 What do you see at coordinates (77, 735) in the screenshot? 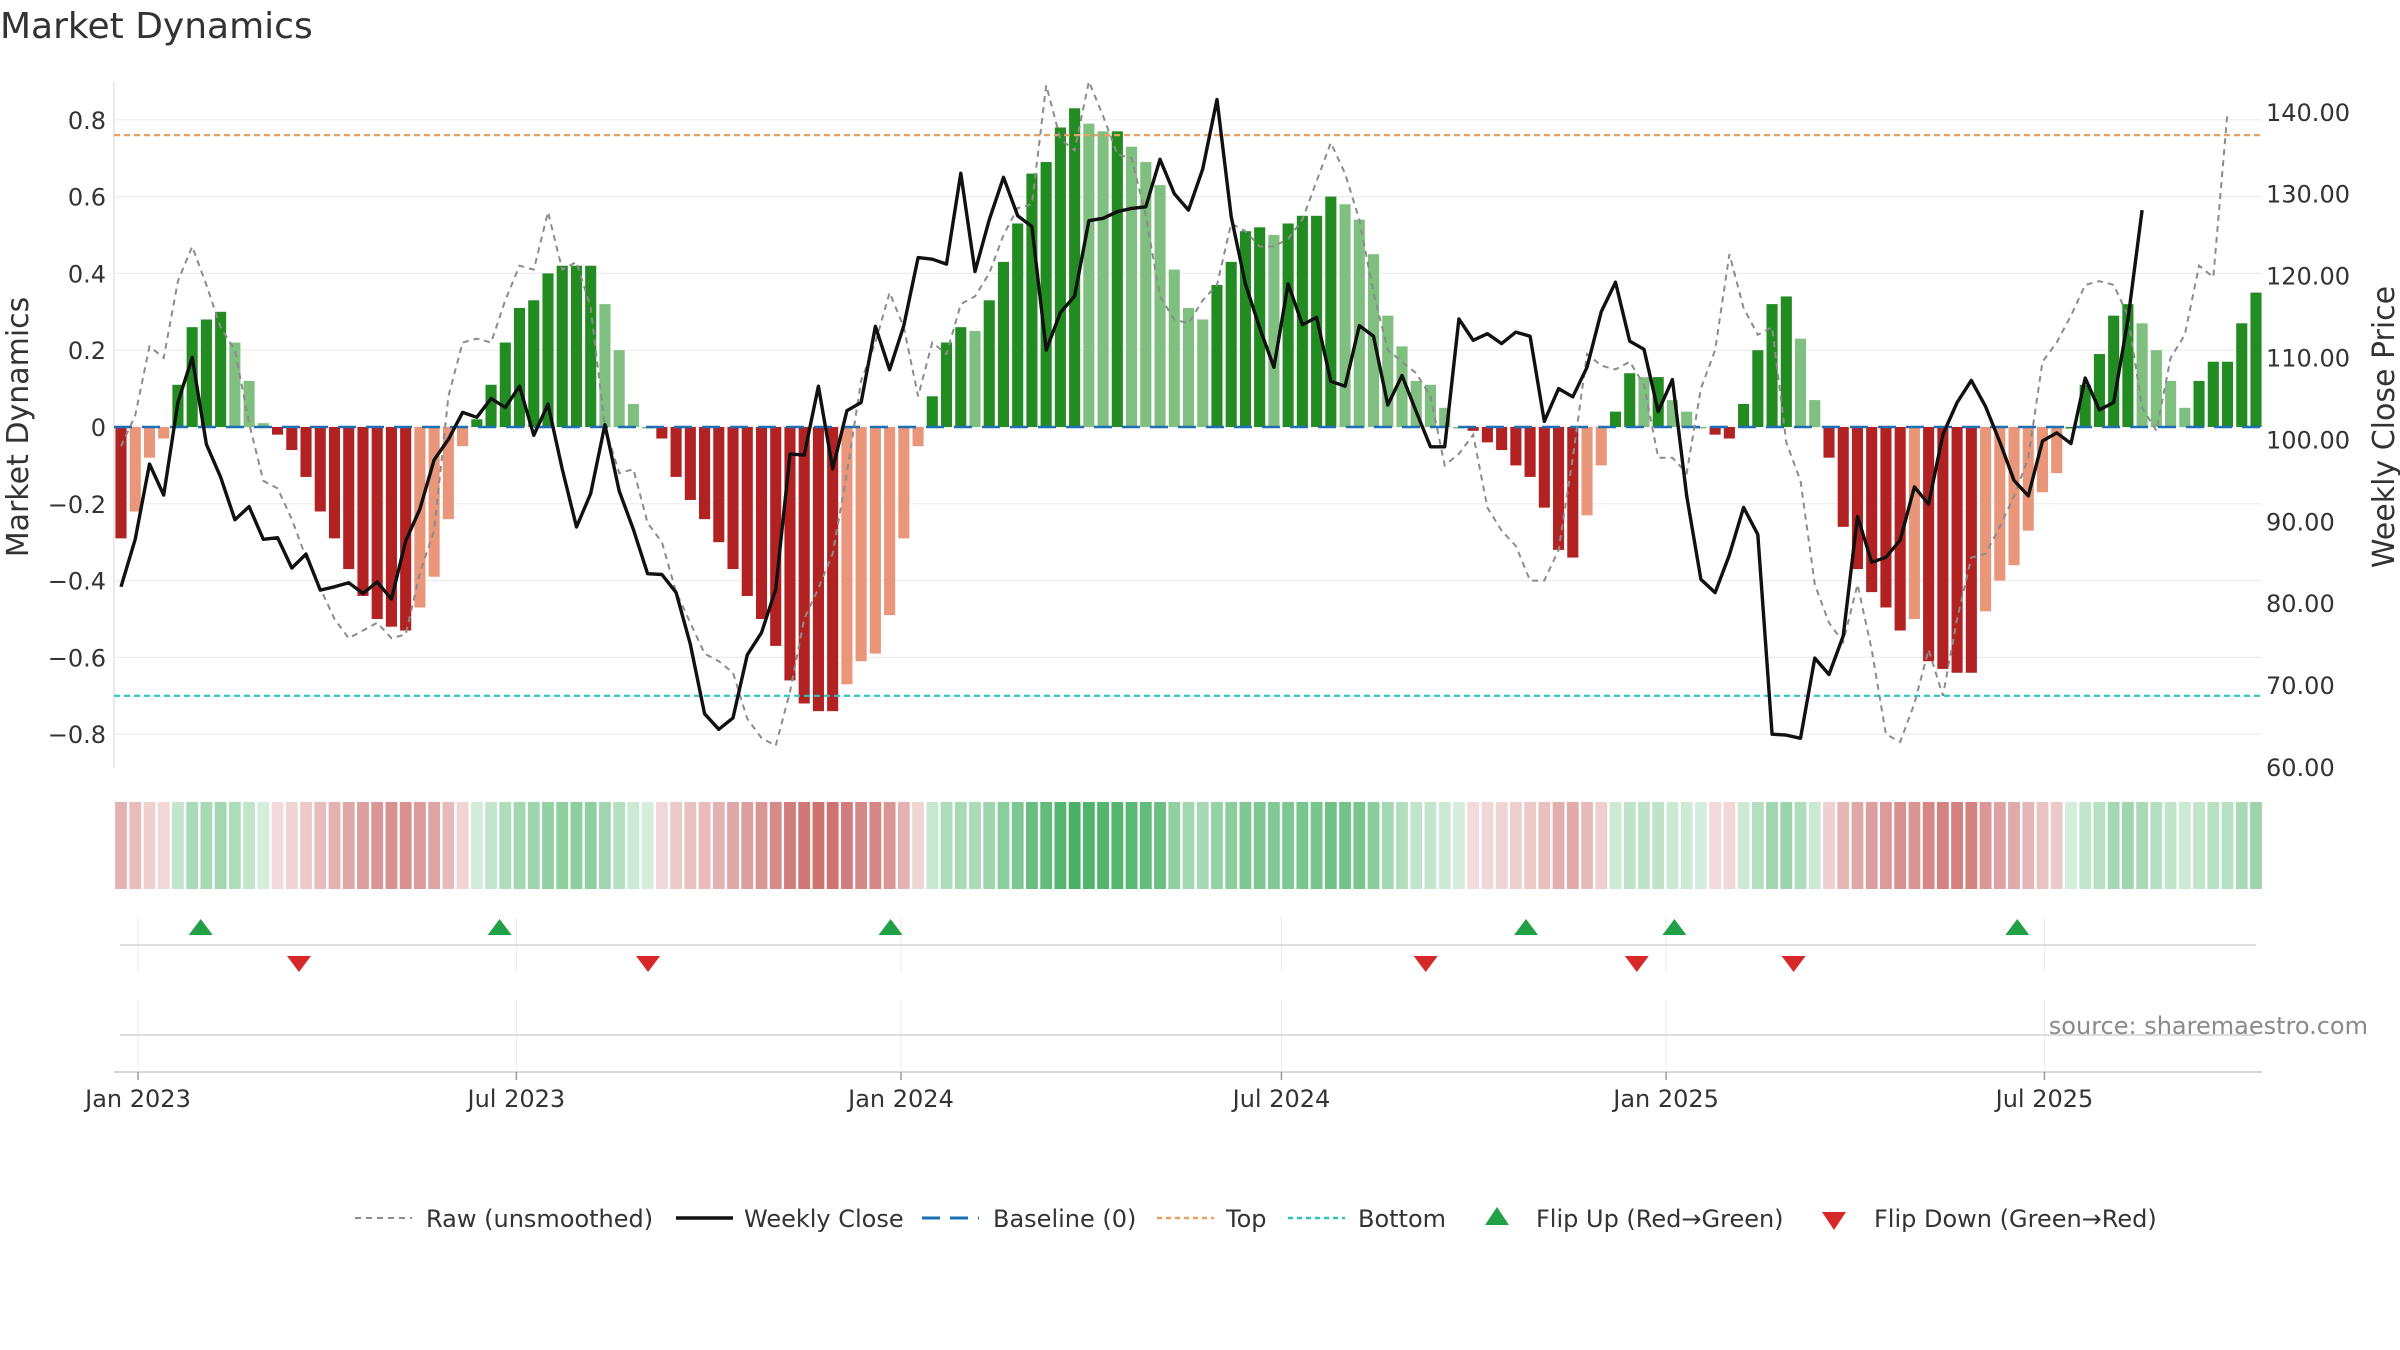
I see `left-tick-label: −0.8` at bounding box center [77, 735].